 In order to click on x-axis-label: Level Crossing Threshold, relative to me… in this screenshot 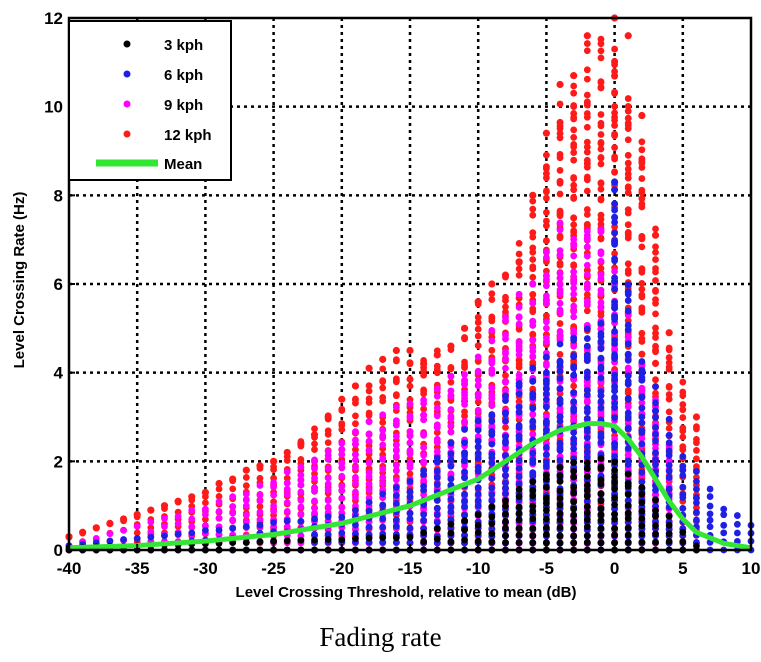, I will do `click(406, 592)`.